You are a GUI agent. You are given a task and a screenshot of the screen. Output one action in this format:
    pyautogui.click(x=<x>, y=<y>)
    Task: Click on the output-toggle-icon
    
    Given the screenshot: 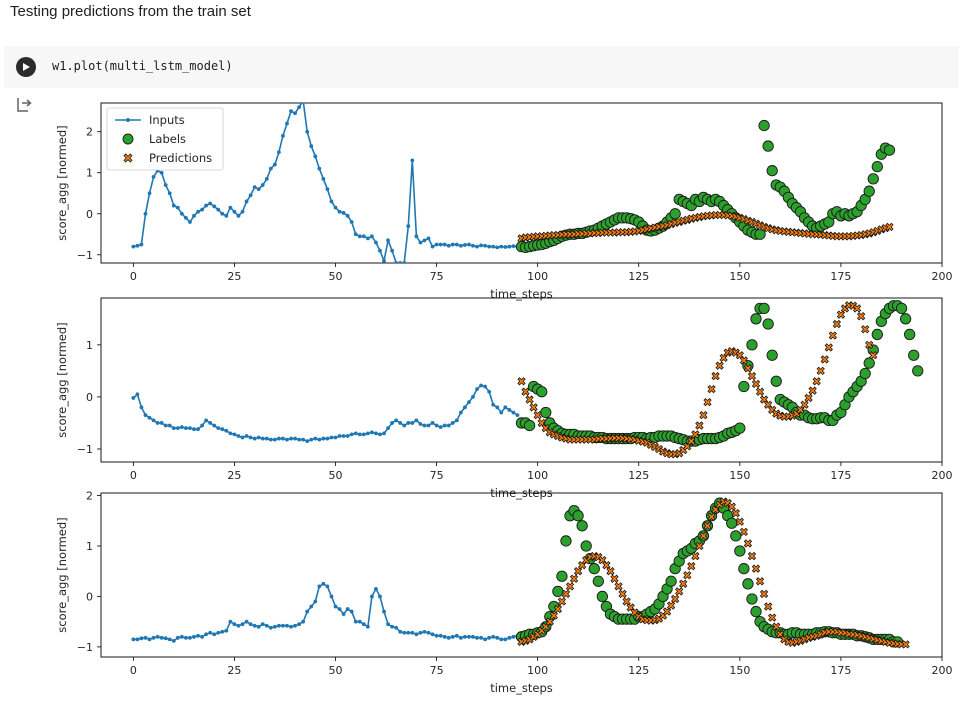 What is the action you would take?
    pyautogui.click(x=25, y=105)
    